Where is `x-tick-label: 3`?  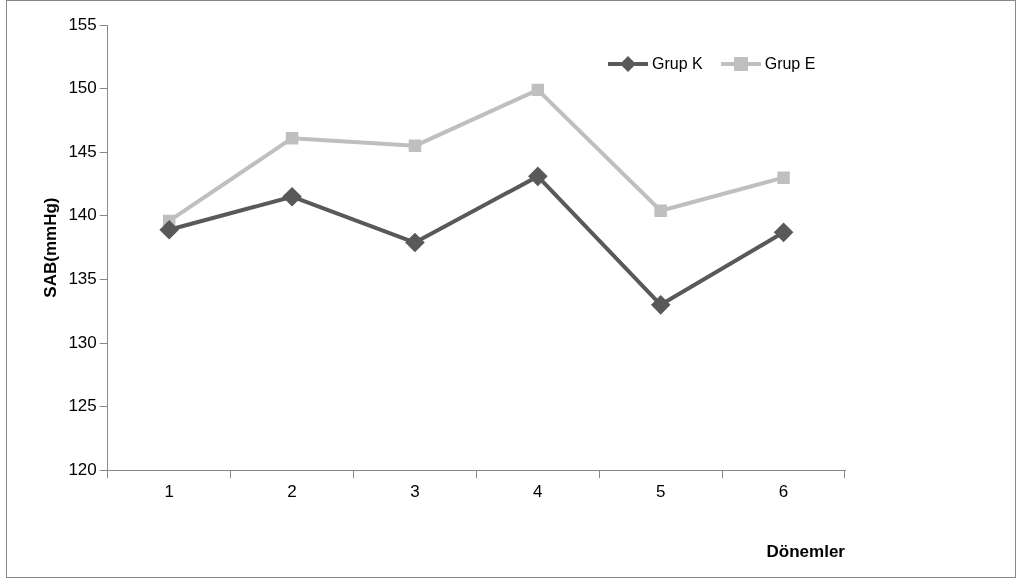 x-tick-label: 3 is located at coordinates (415, 492).